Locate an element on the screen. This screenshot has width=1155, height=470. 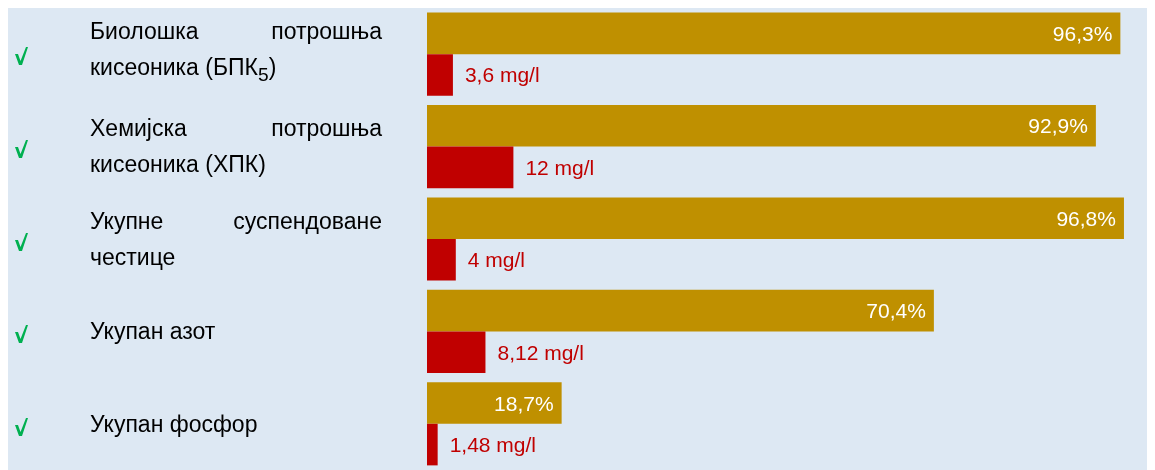
y-tick-label: Укупне суспендоване честице is located at coordinates (236, 239).